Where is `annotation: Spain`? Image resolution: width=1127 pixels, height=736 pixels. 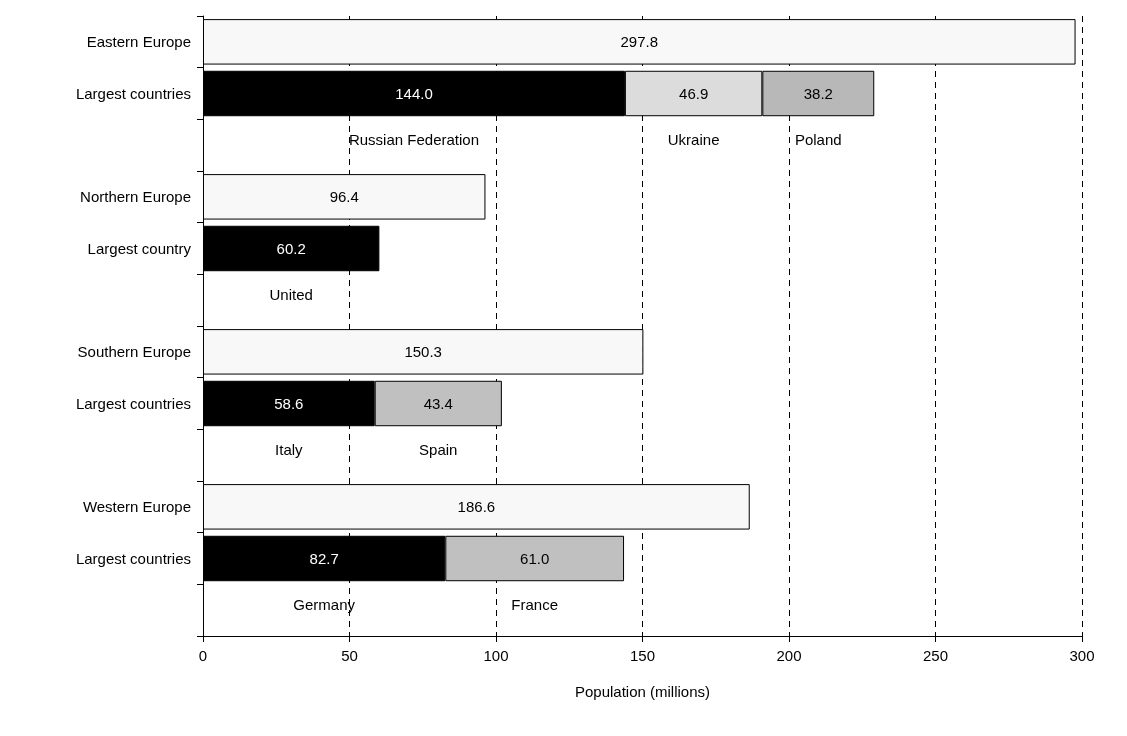
annotation: Spain is located at coordinates (438, 449).